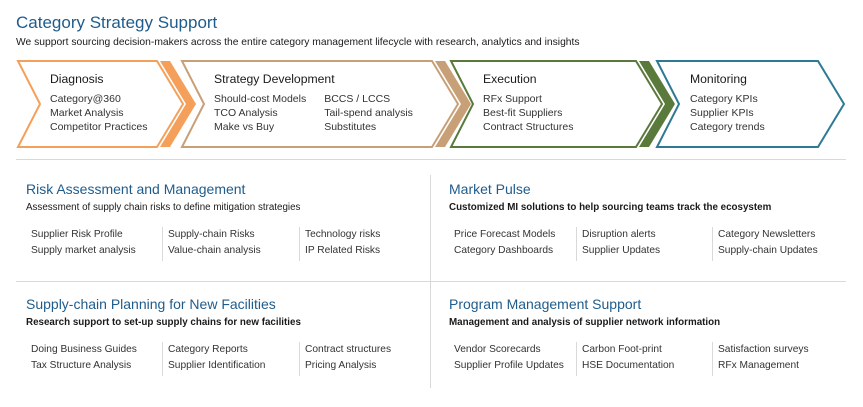 Image resolution: width=863 pixels, height=407 pixels. What do you see at coordinates (99, 127) in the screenshot?
I see `stage-item: Competitor Practices` at bounding box center [99, 127].